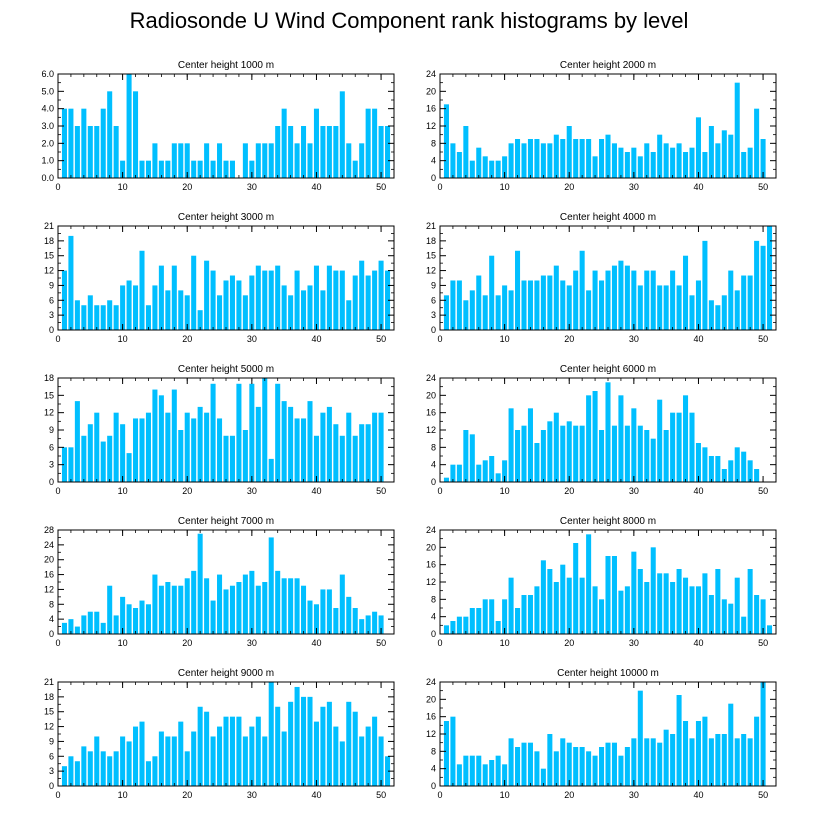  I want to click on panel-title: Center height 6000 m, so click(608, 369).